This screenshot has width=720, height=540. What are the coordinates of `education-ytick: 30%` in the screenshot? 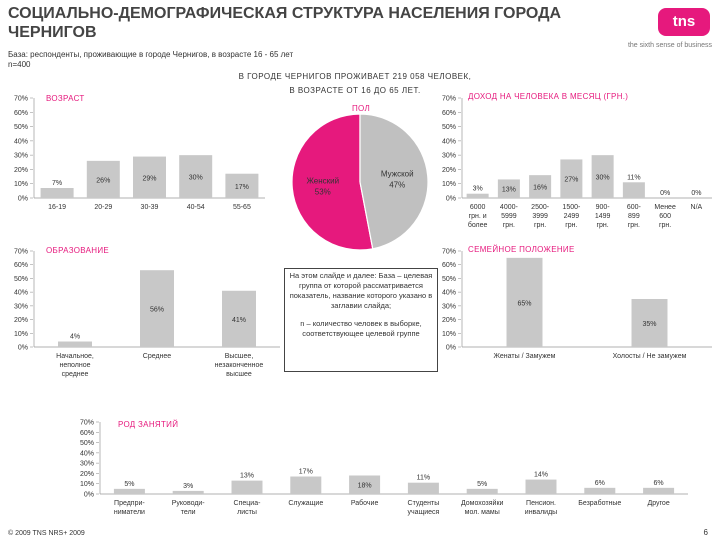 It's located at (21, 306).